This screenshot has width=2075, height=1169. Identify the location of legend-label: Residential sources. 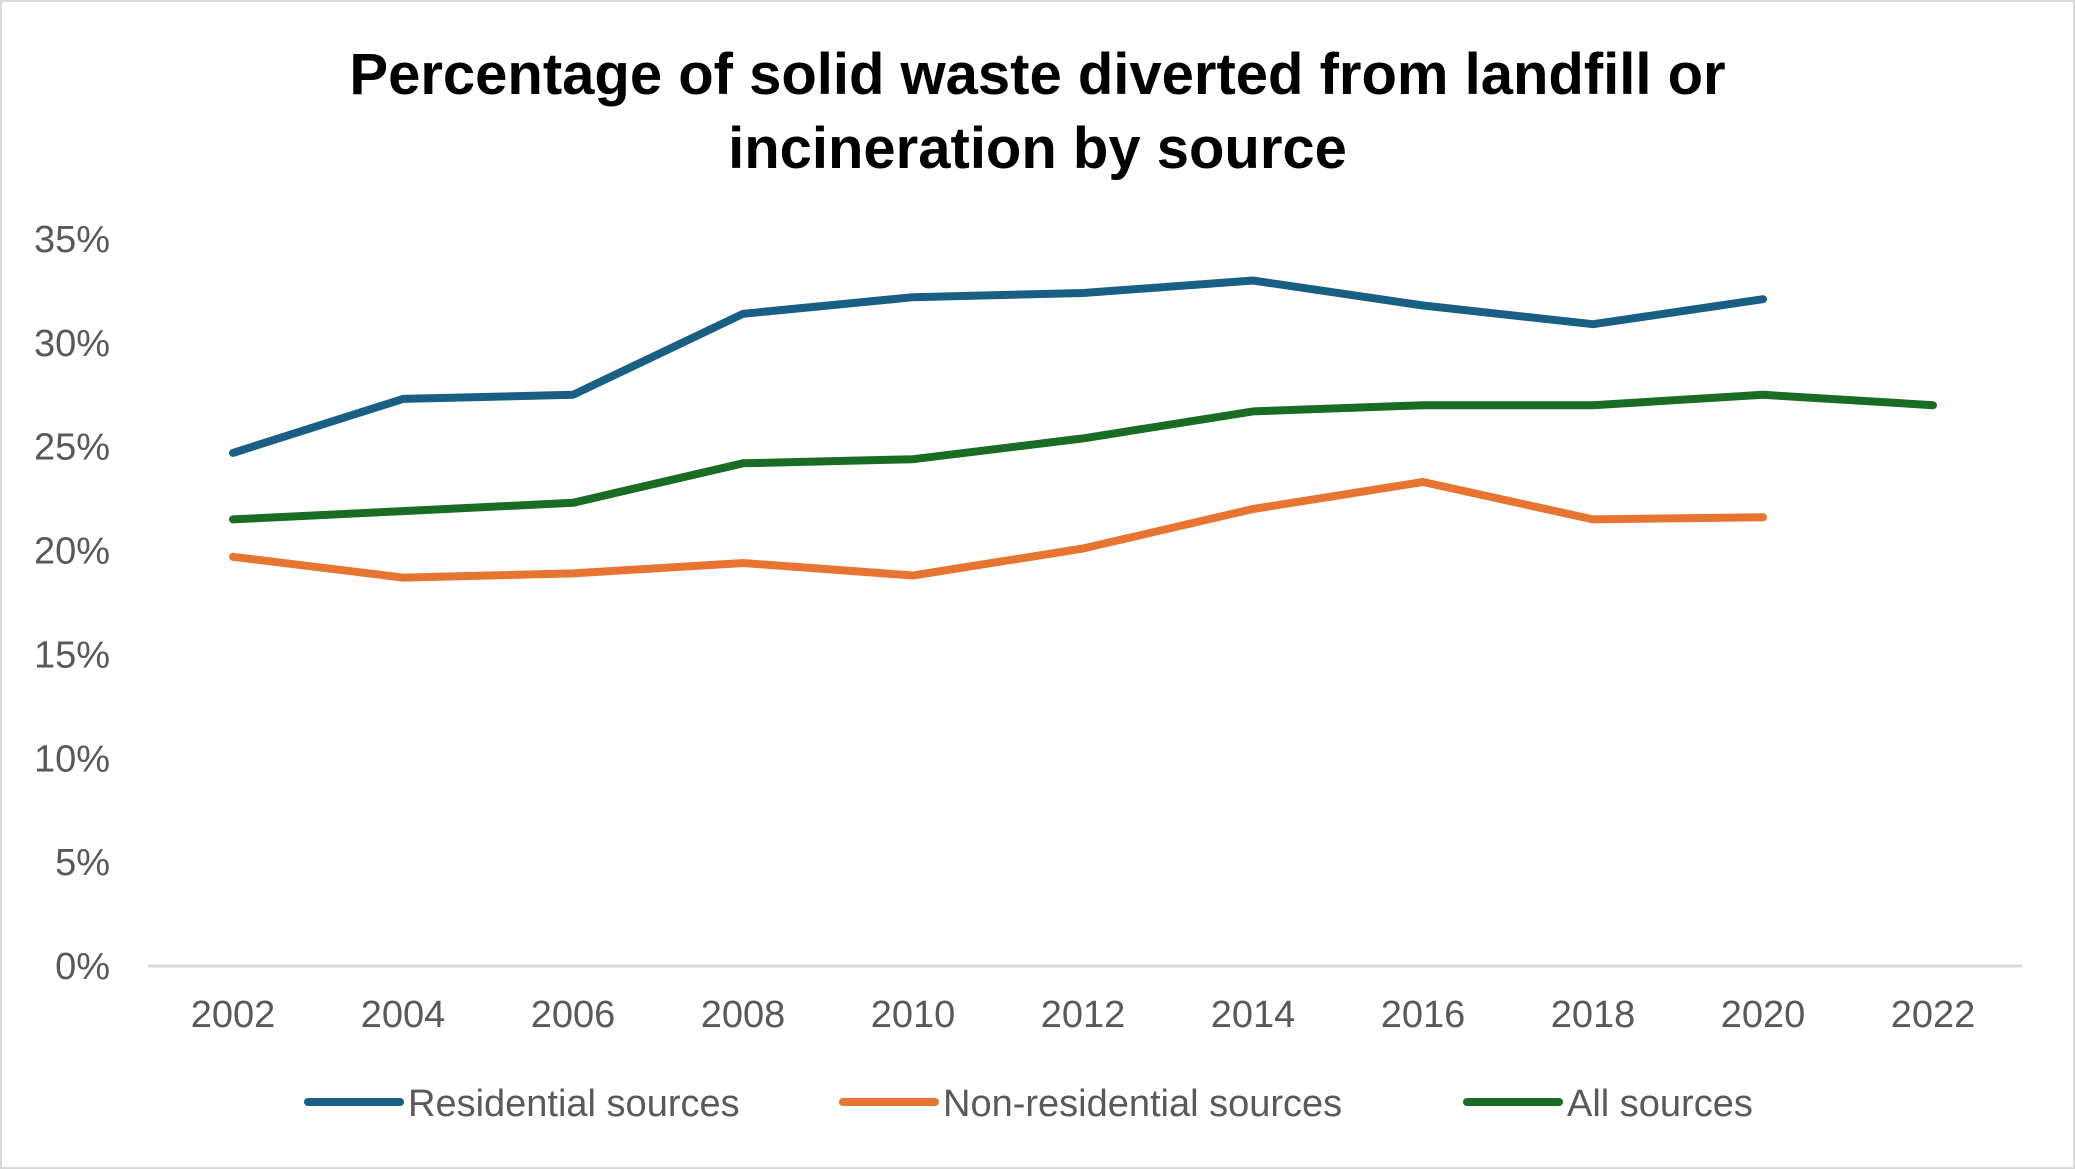
(574, 1104).